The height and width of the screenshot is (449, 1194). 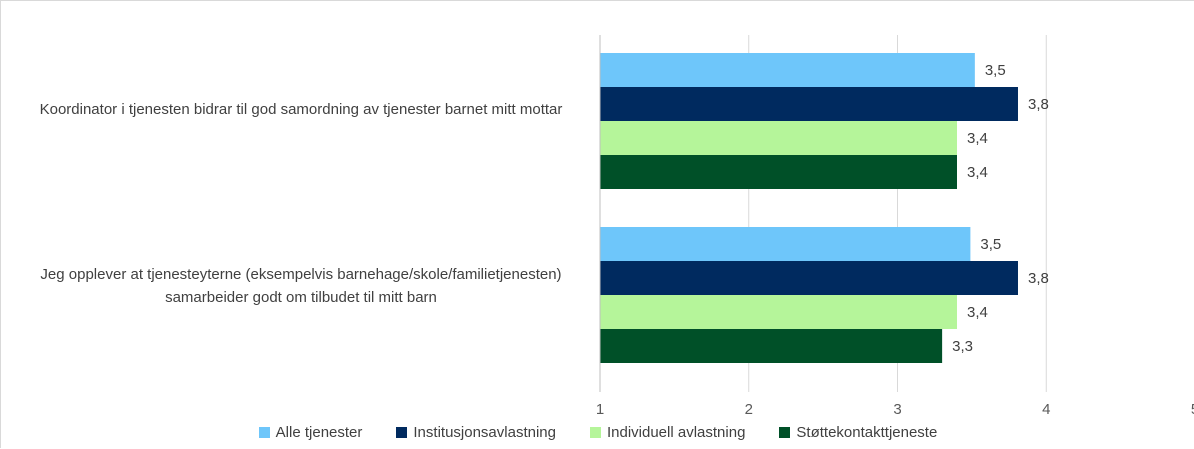 I want to click on x-tick-label: 3, so click(x=897, y=409).